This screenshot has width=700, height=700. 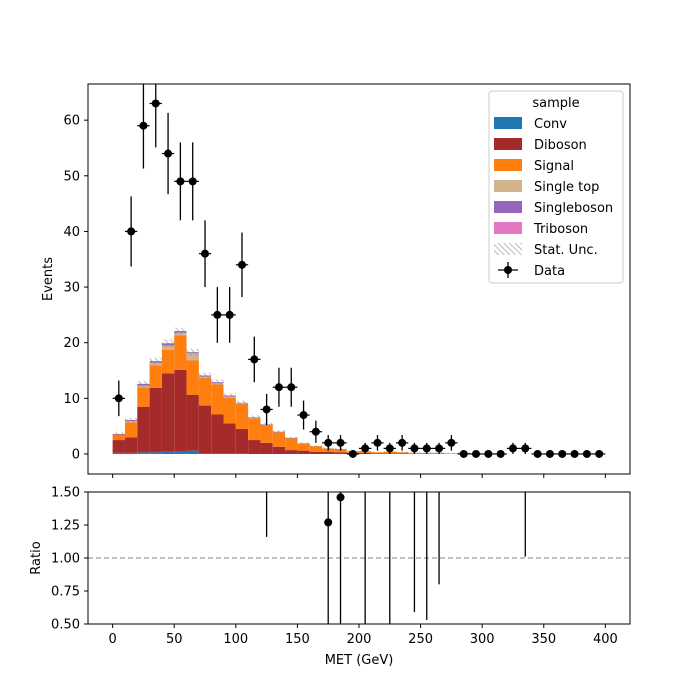 I want to click on ratio-points, so click(x=395, y=558).